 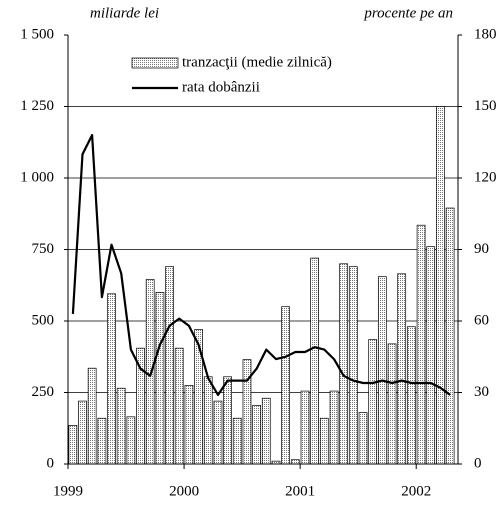 I want to click on legend-label: rata dobânzii, so click(x=221, y=87).